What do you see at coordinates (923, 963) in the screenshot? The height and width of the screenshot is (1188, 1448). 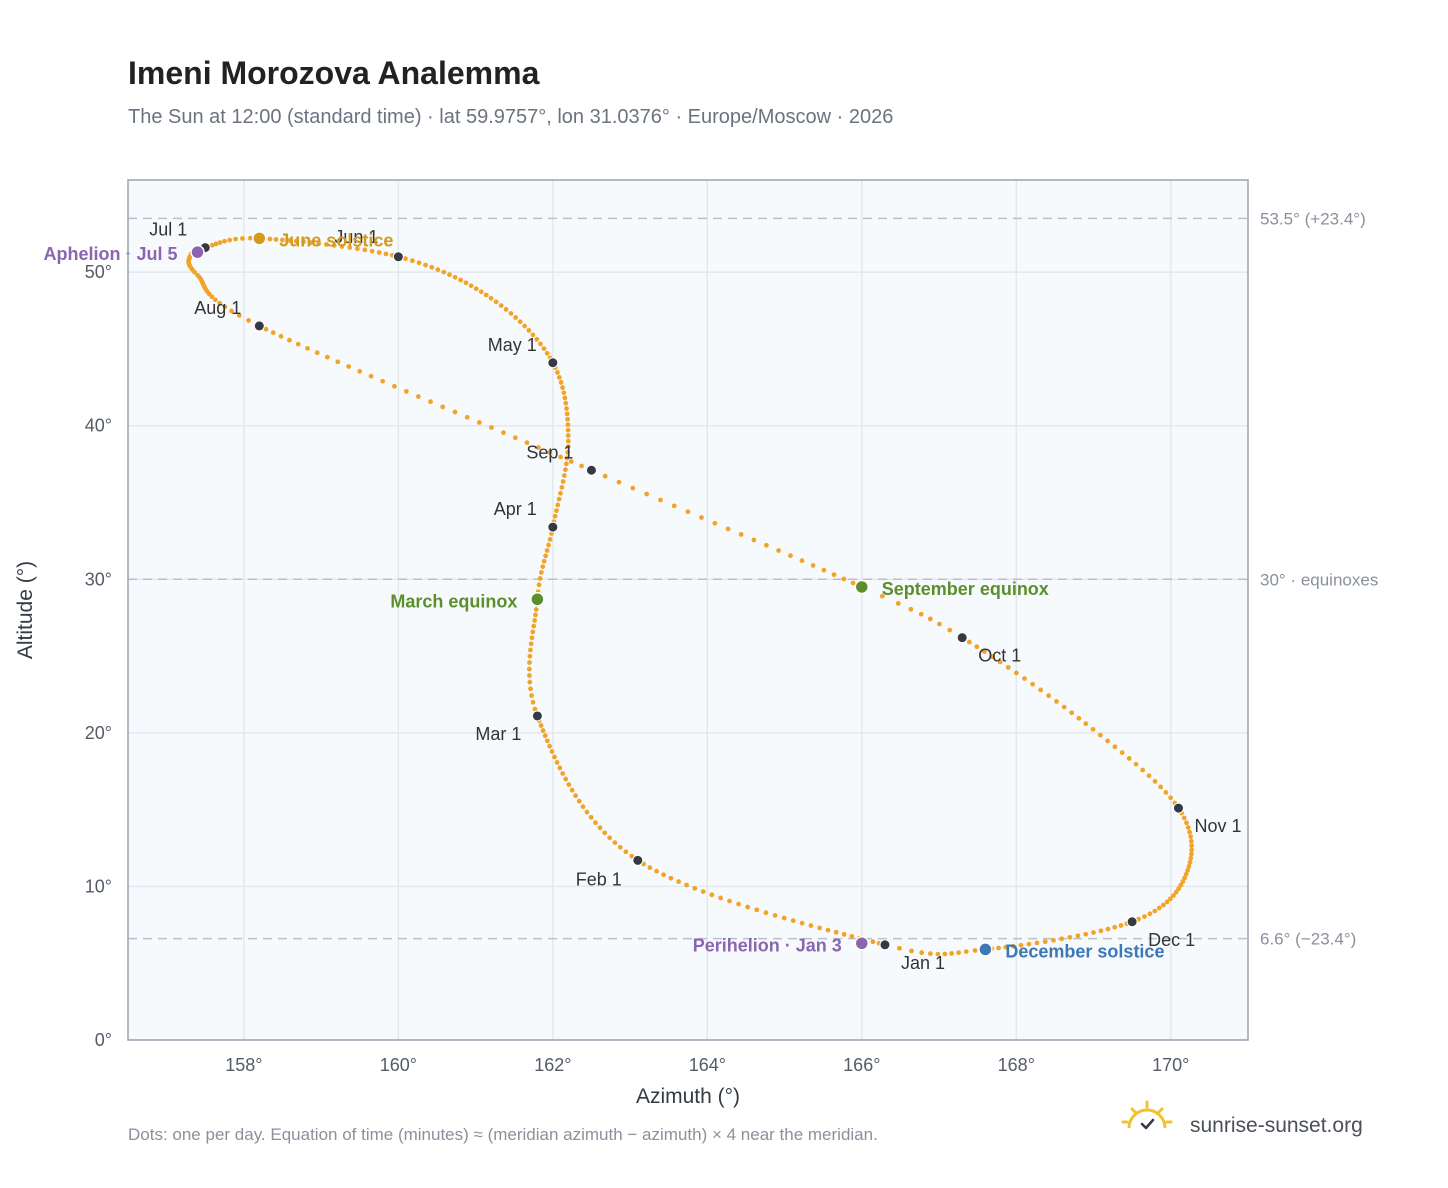 I see `month-marker-label: Jan 1` at bounding box center [923, 963].